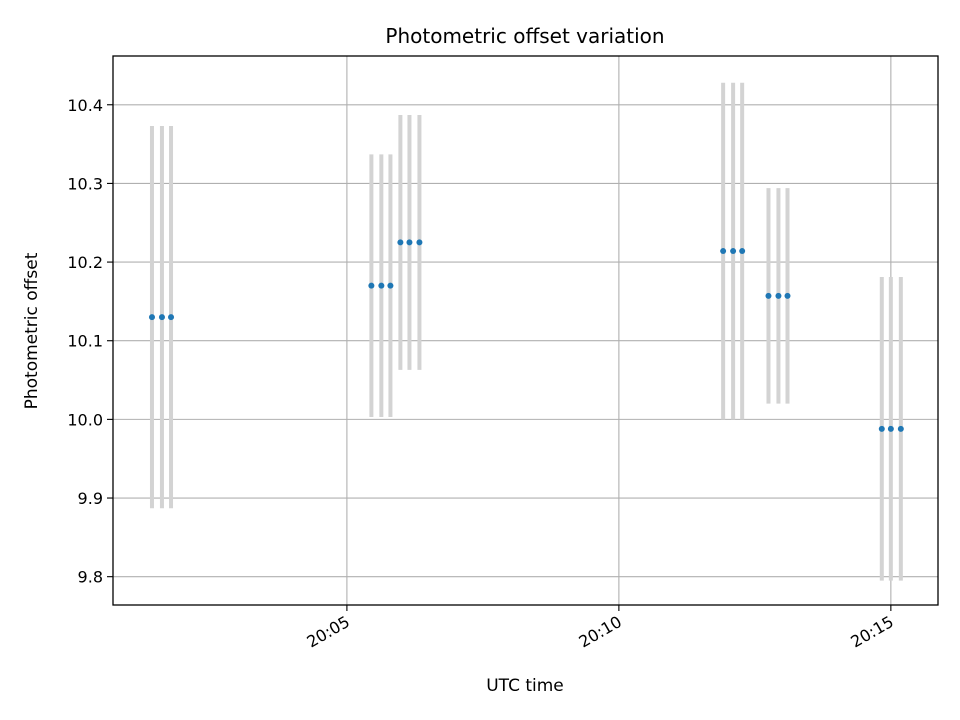 The height and width of the screenshot is (720, 960). What do you see at coordinates (85, 105) in the screenshot?
I see `y-tick-label: 10.4` at bounding box center [85, 105].